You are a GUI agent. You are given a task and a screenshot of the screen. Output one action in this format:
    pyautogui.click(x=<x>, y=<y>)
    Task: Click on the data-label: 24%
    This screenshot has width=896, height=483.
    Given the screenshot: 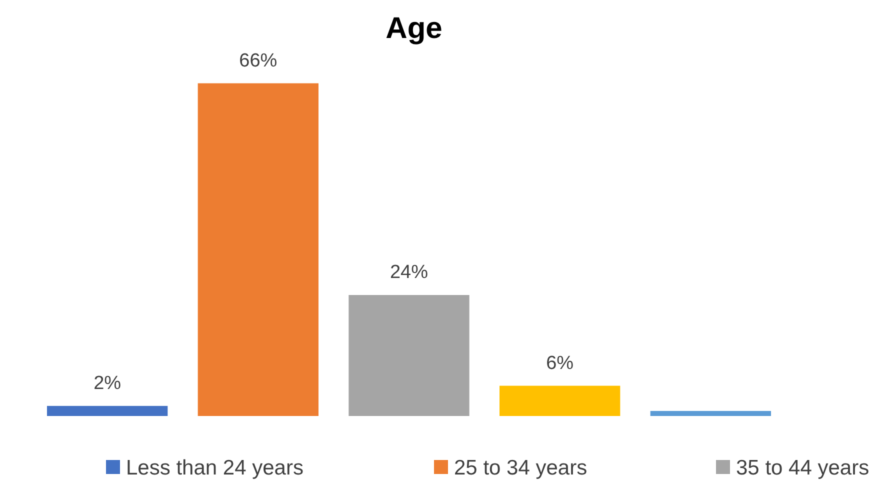 What is the action you would take?
    pyautogui.click(x=409, y=273)
    